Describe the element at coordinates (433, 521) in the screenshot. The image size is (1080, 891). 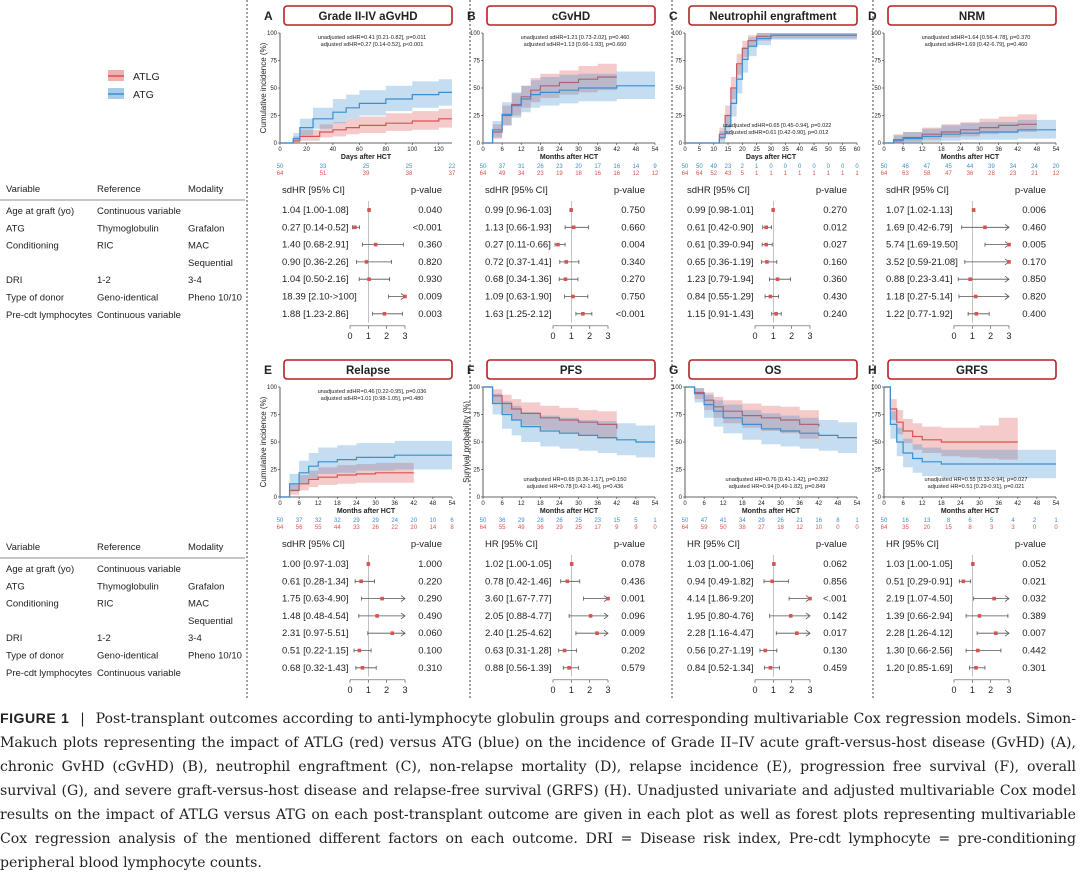
I see `risk-atg: 10` at that location.